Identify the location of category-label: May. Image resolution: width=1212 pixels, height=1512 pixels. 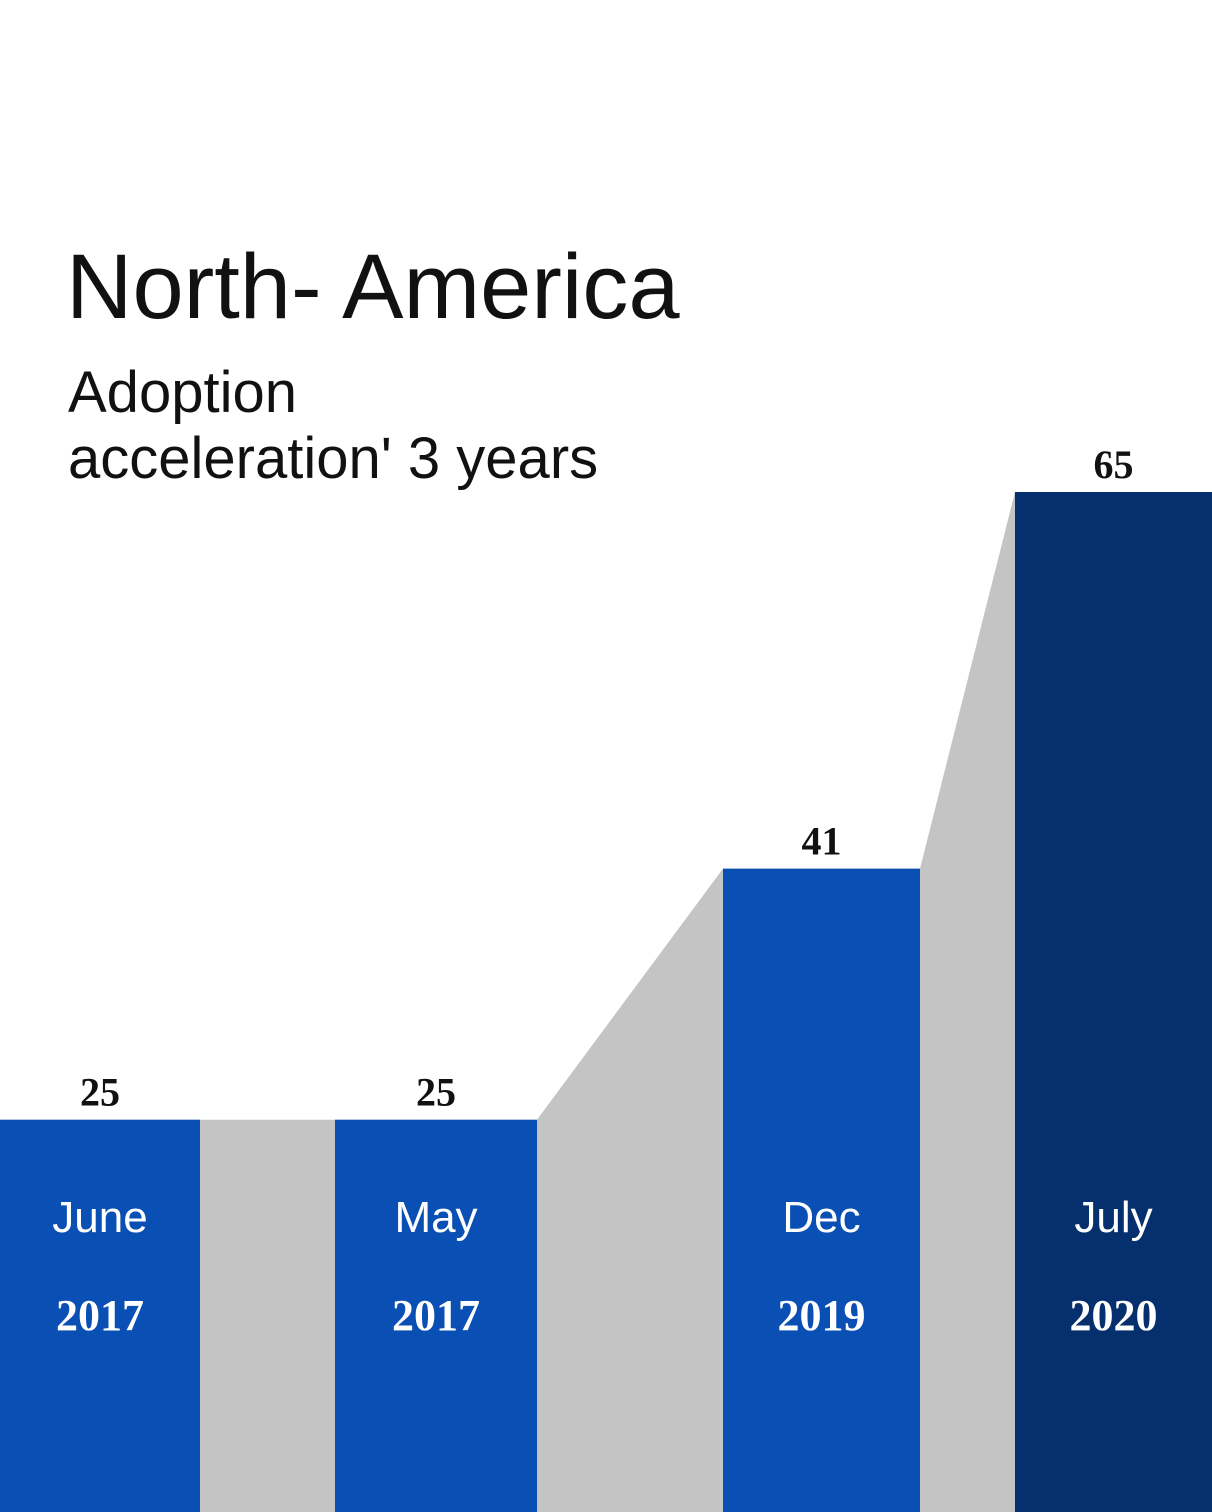
(435, 1217).